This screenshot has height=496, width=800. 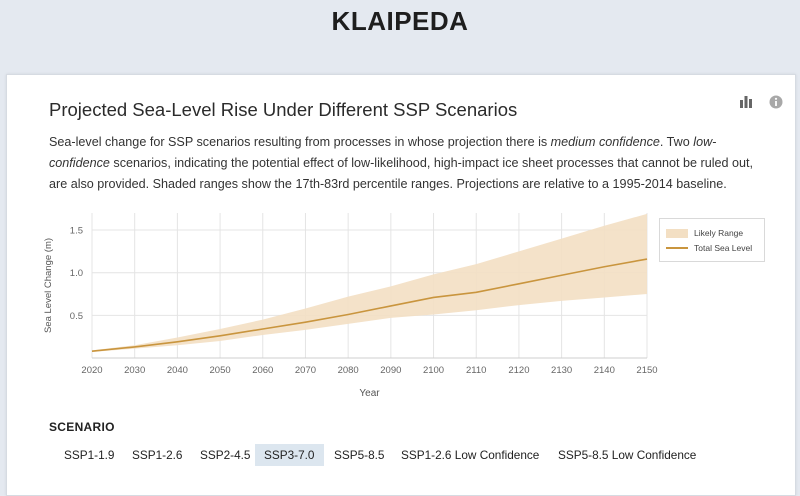 I want to click on y-tick-label: 0.5, so click(x=76, y=316).